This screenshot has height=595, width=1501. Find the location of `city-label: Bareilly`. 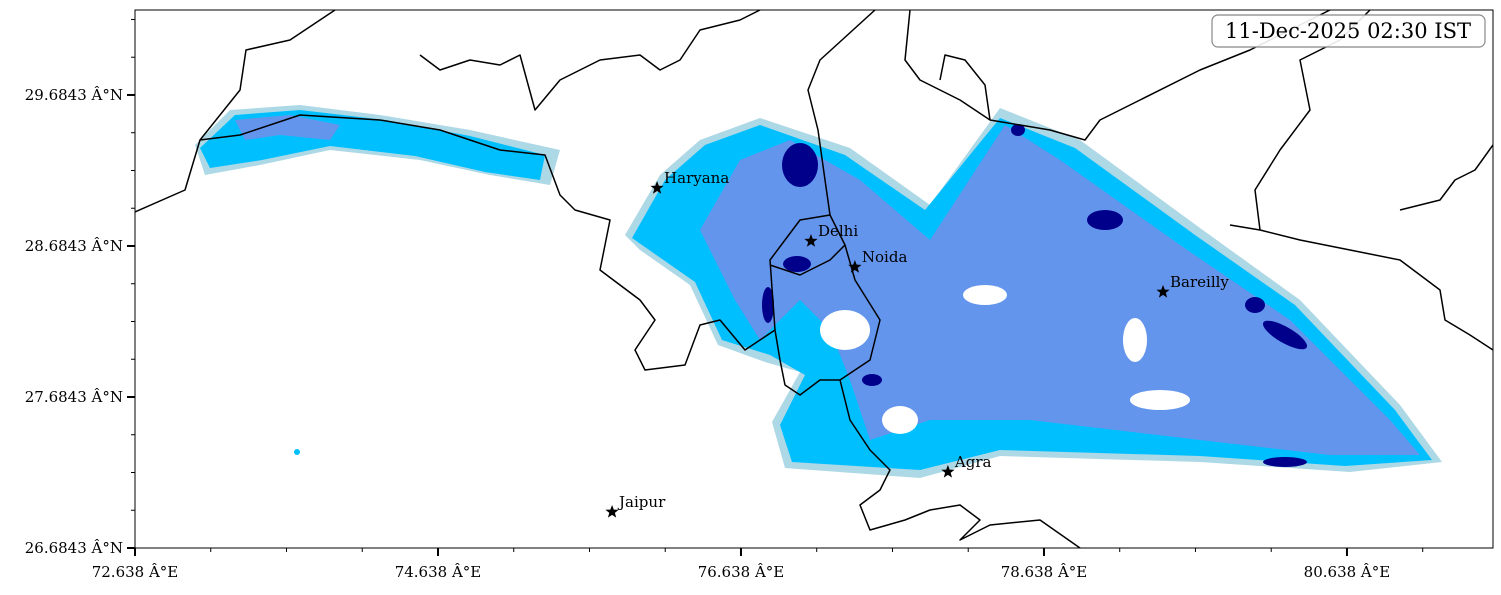

city-label: Bareilly is located at coordinates (1199, 282).